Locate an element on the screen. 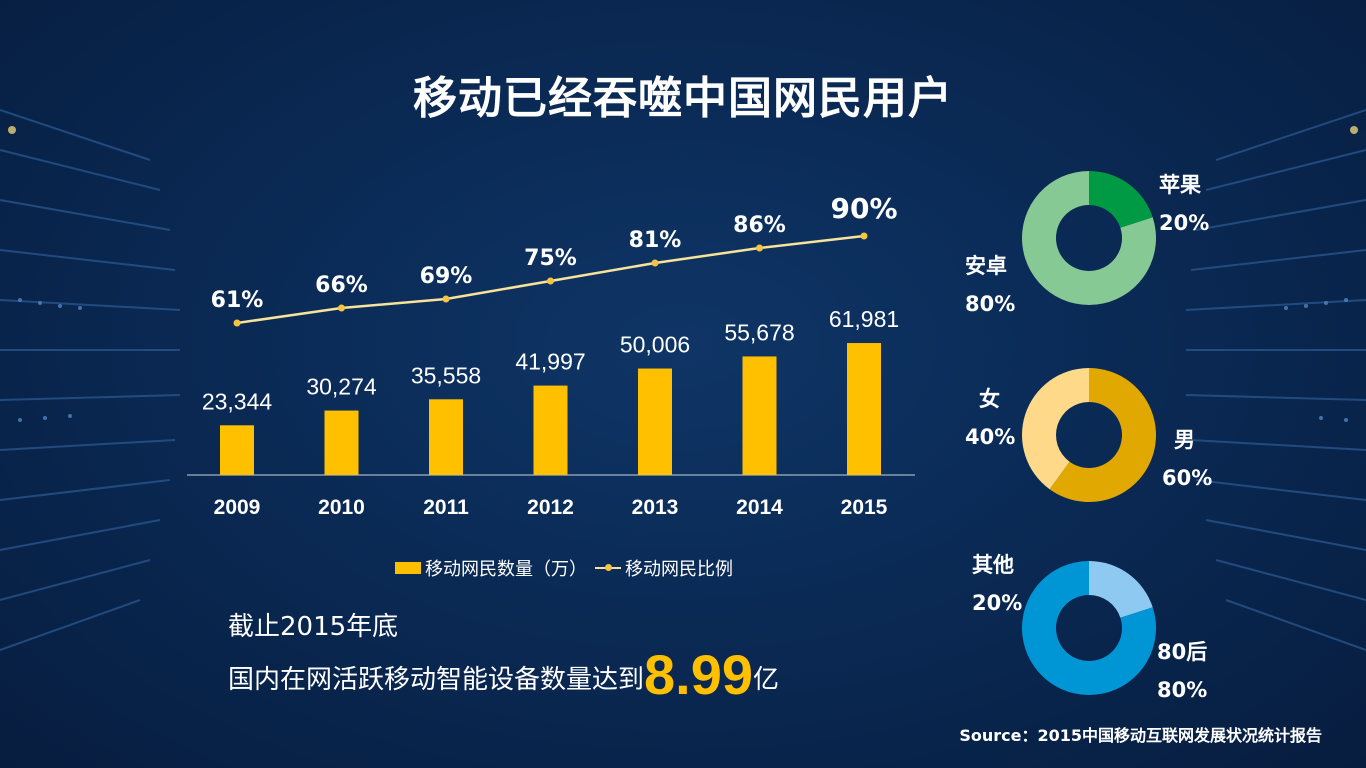  female-name: 女 is located at coordinates (989, 399).